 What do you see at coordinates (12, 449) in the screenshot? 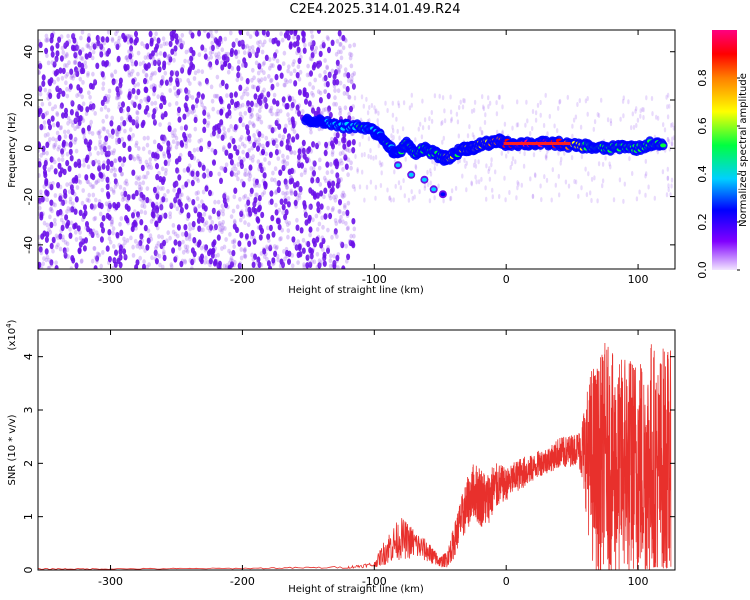
I see `snr-y-axis-label: SNR (10 * v/v)` at bounding box center [12, 449].